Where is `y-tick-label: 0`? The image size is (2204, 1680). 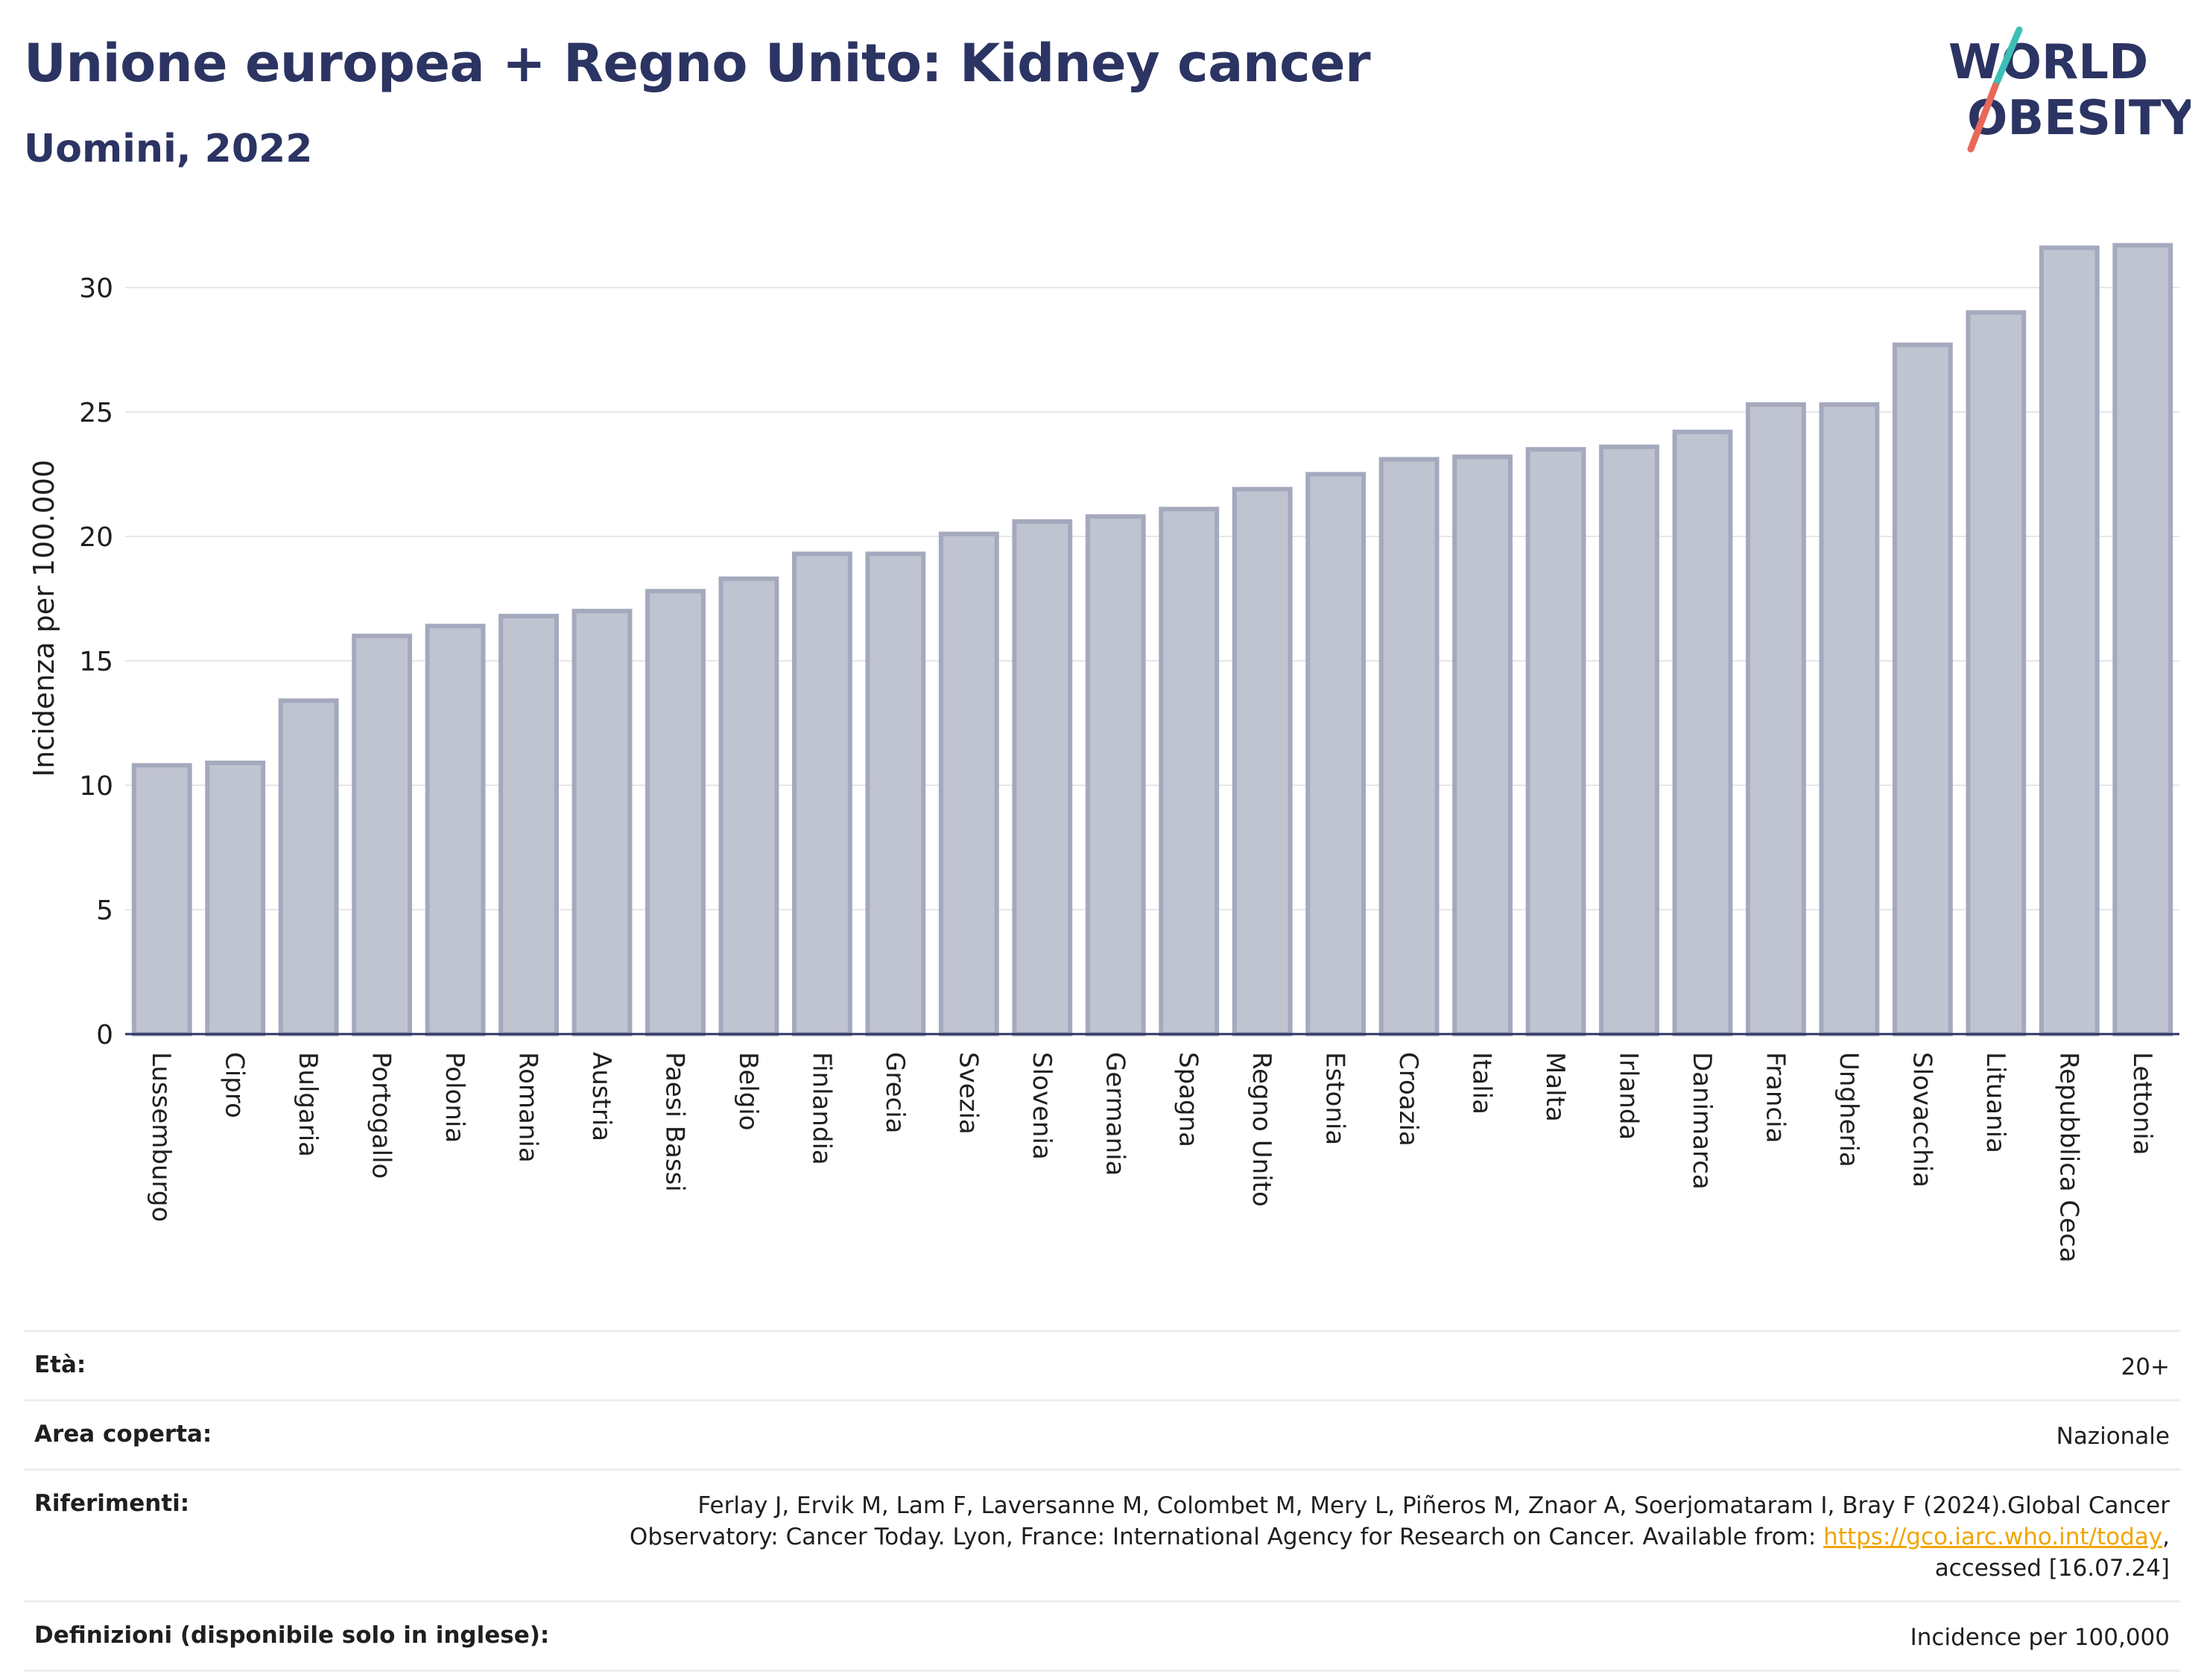
y-tick-label: 0 is located at coordinates (104, 1035).